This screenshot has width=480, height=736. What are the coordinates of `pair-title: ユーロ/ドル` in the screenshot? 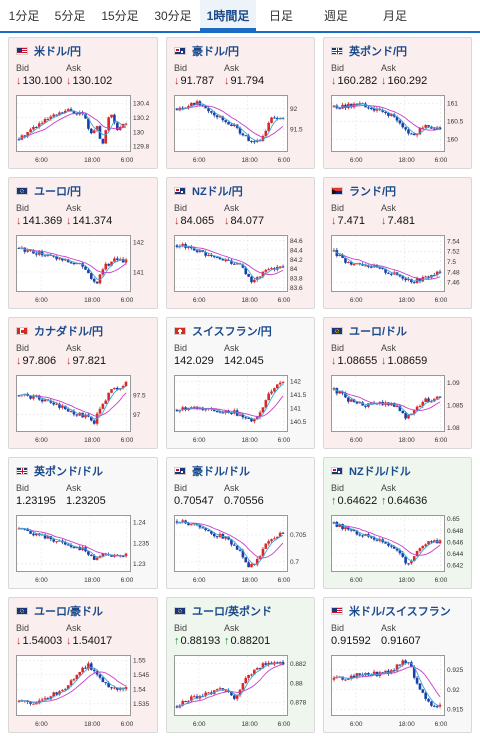 It's located at (369, 331).